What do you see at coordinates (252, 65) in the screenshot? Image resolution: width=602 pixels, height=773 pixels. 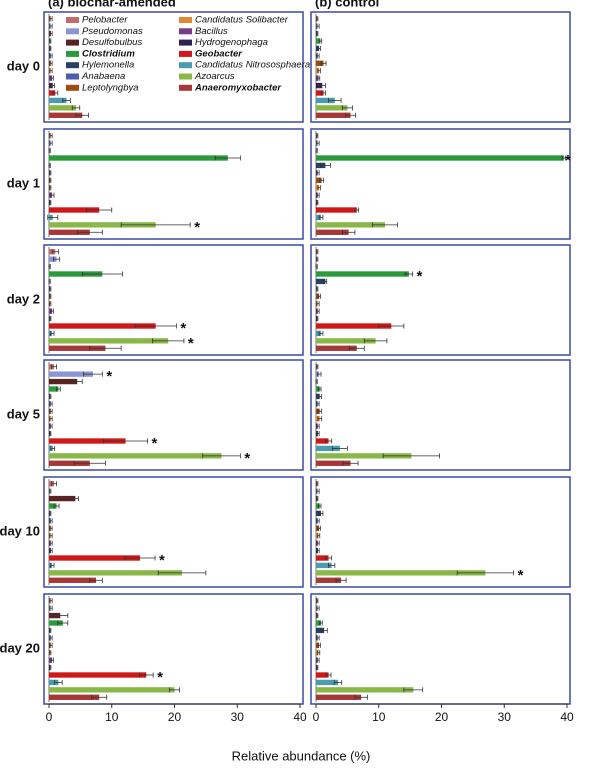 I see `legend-label: Candidatus Nitrososphaera` at bounding box center [252, 65].